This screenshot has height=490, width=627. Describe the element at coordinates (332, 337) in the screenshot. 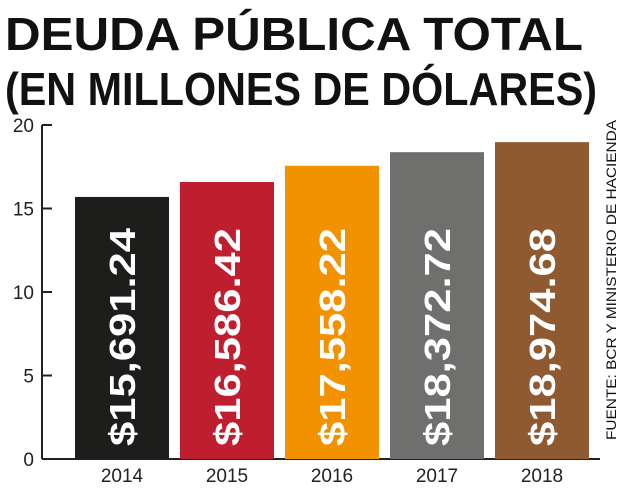

I see `value-label: $17,558.22` at that location.